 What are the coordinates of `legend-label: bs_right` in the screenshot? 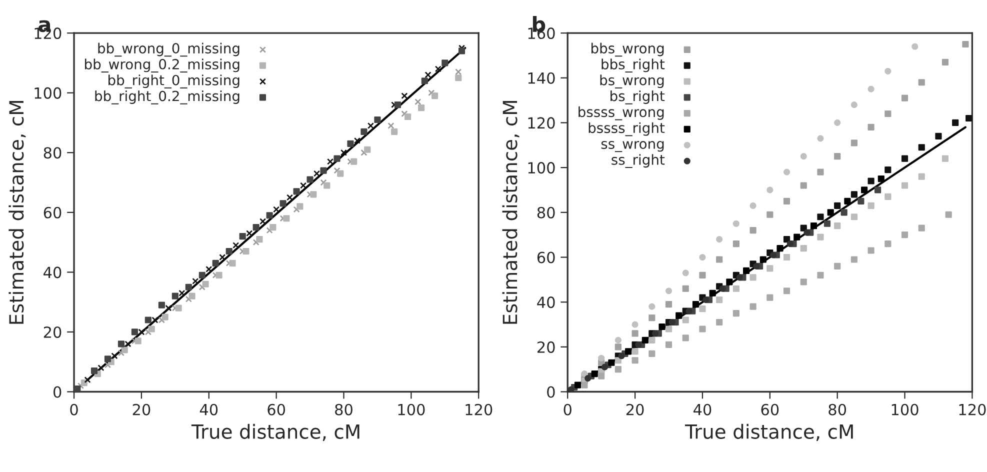 It's located at (637, 97).